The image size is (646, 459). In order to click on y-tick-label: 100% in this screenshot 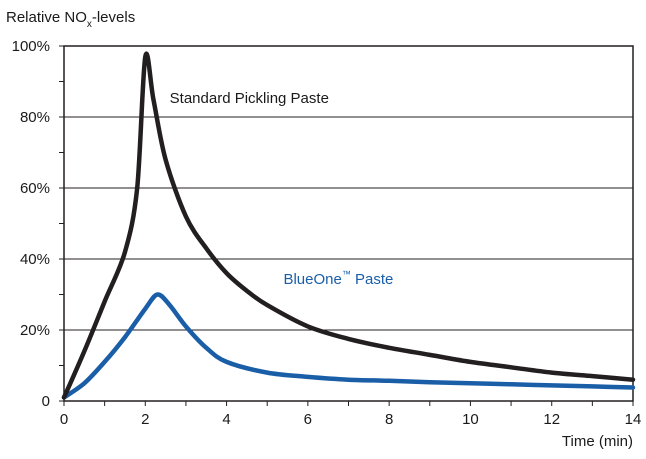, I will do `click(31, 46)`.